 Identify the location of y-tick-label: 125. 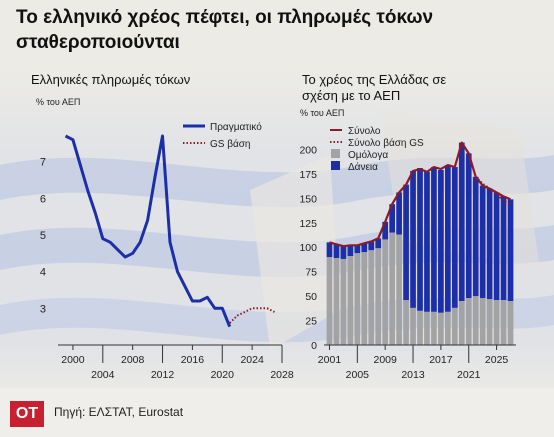
(308, 224).